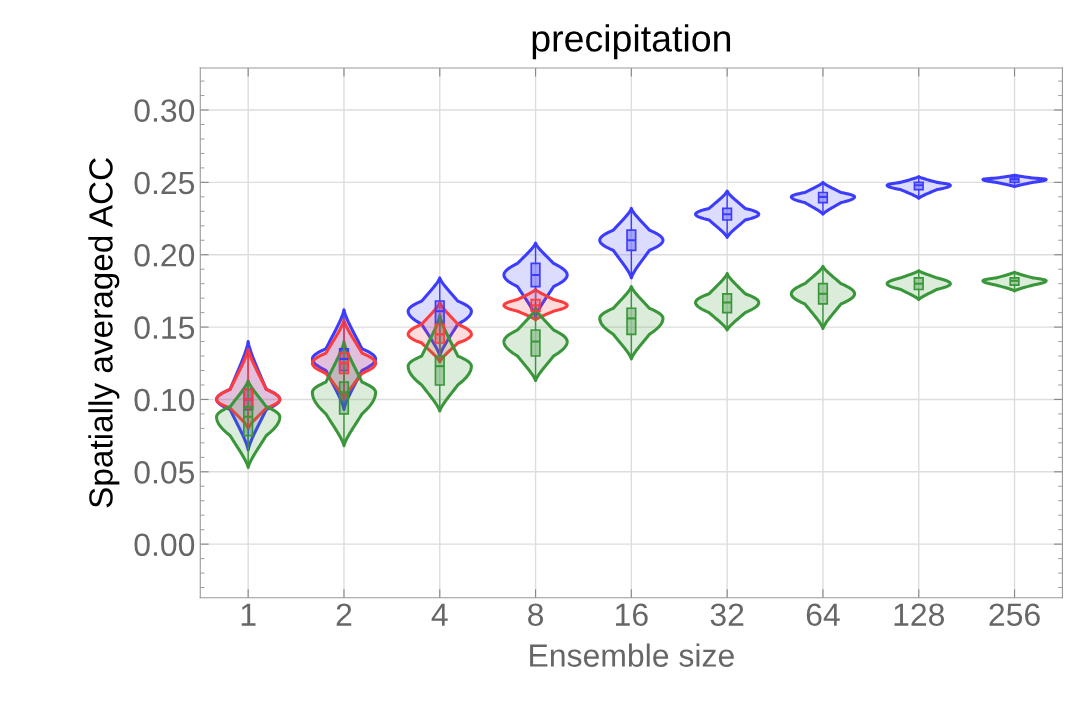  What do you see at coordinates (919, 615) in the screenshot?
I see `x-tick-label: 128` at bounding box center [919, 615].